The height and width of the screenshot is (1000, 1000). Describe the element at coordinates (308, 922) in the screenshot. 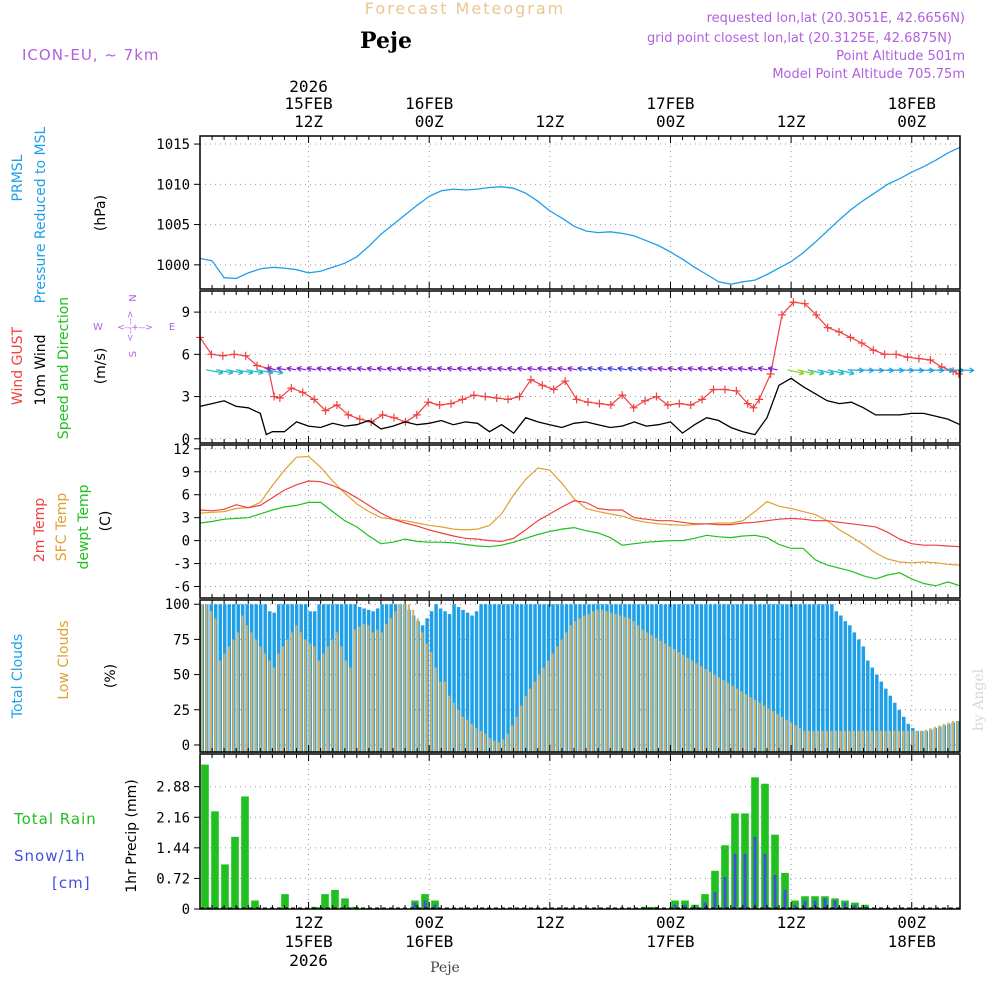

I see `bottom-time-label: 12Z` at that location.